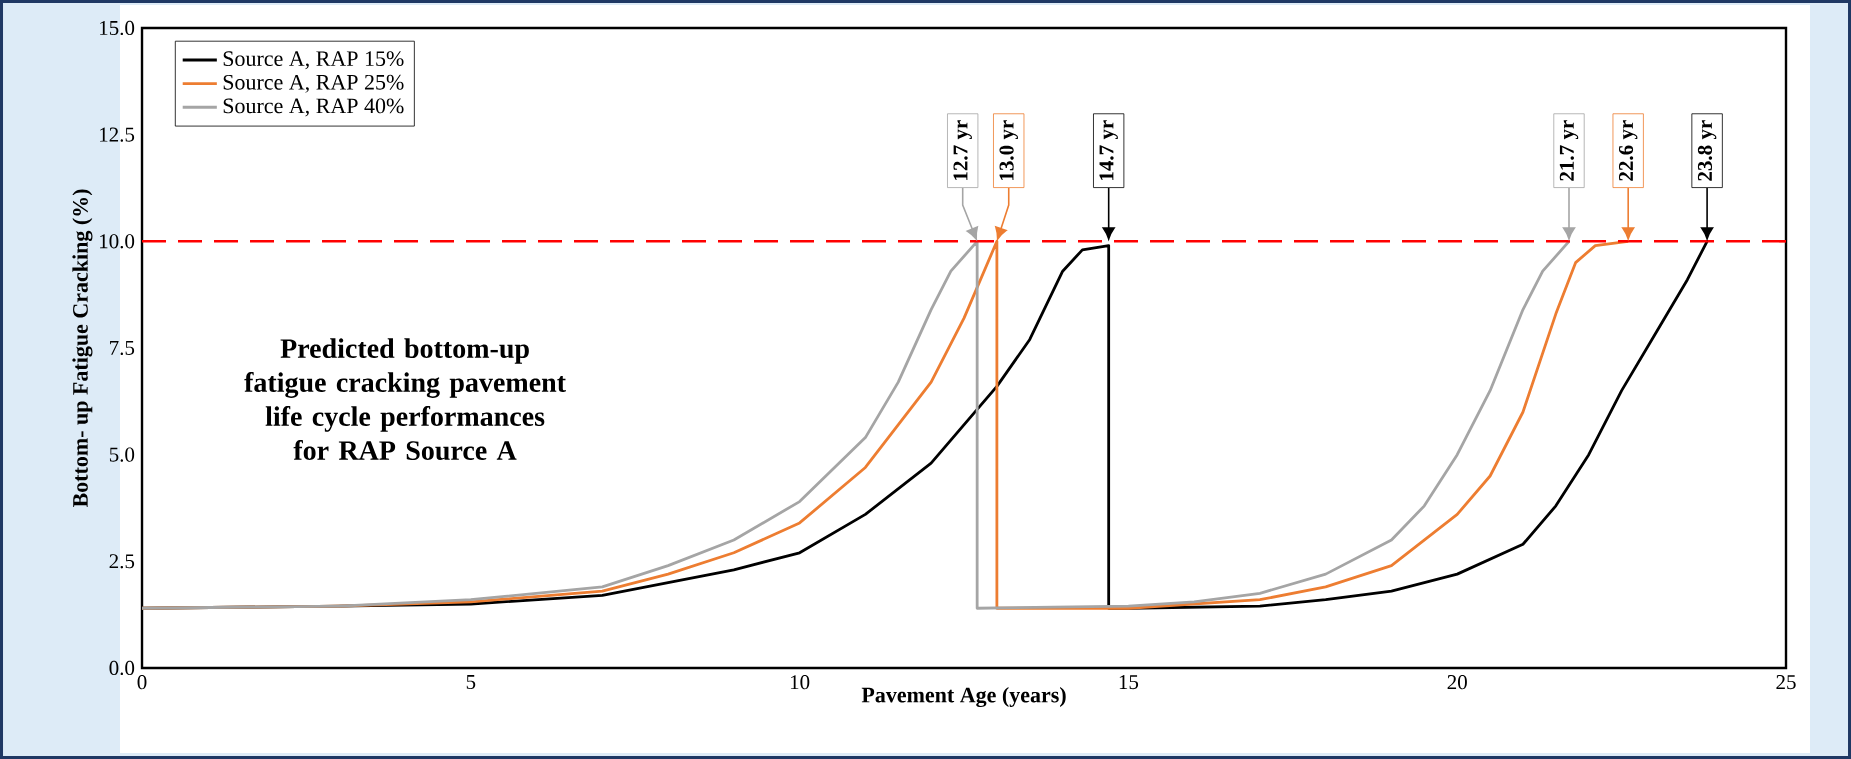 This screenshot has height=759, width=1851. I want to click on y-tick-label: 10.0, so click(117, 241).